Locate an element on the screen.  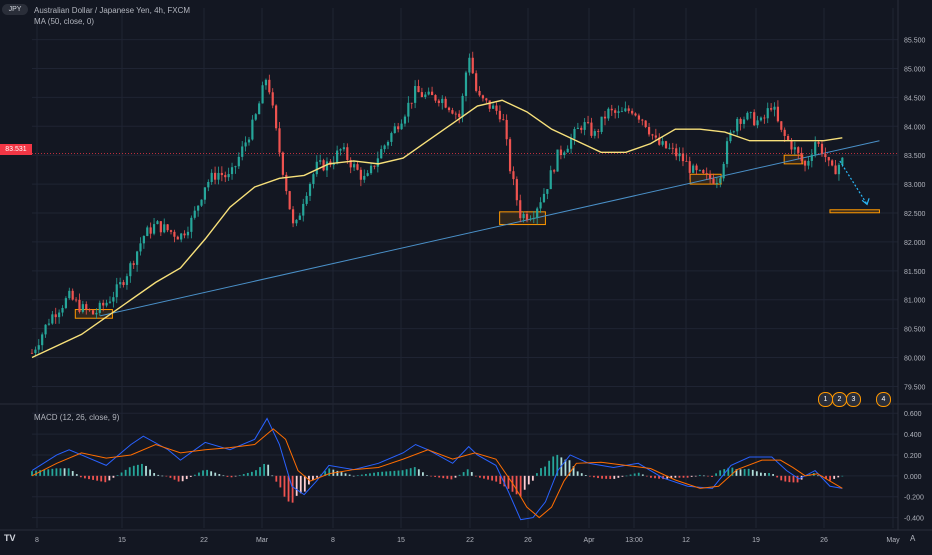
event-badge-1: 1 is located at coordinates (825, 399).